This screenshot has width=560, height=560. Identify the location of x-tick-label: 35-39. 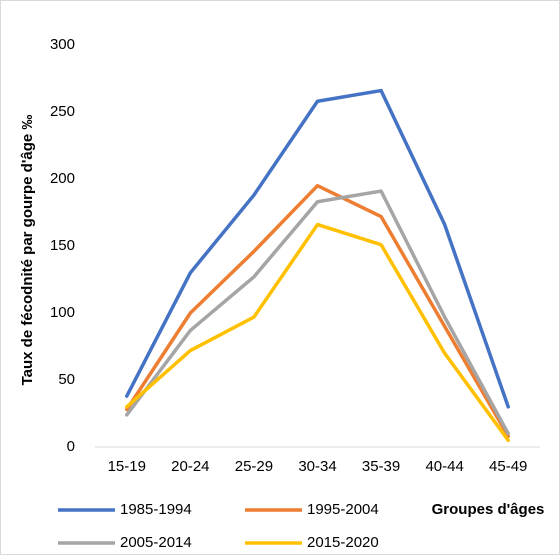
(381, 466).